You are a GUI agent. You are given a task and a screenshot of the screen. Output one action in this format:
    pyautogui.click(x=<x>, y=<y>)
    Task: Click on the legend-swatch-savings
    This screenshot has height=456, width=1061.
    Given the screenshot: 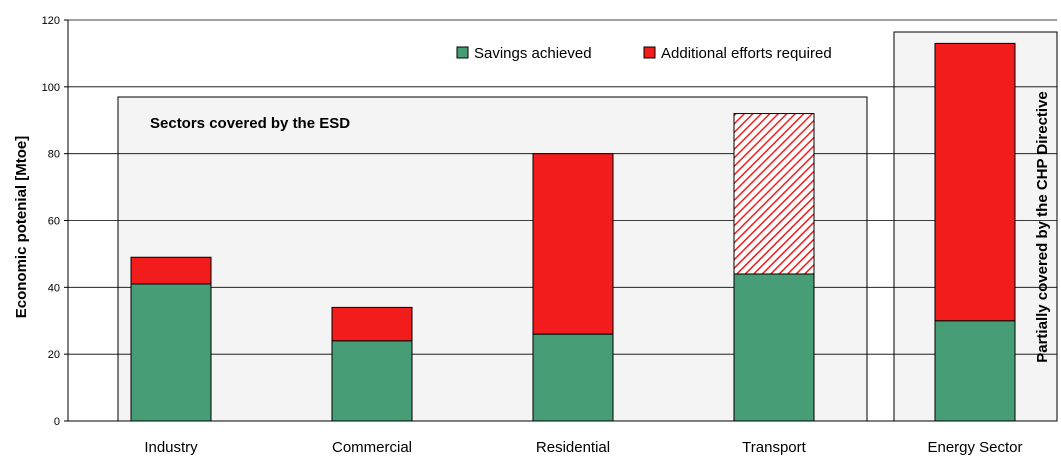 What is the action you would take?
    pyautogui.click(x=462, y=52)
    